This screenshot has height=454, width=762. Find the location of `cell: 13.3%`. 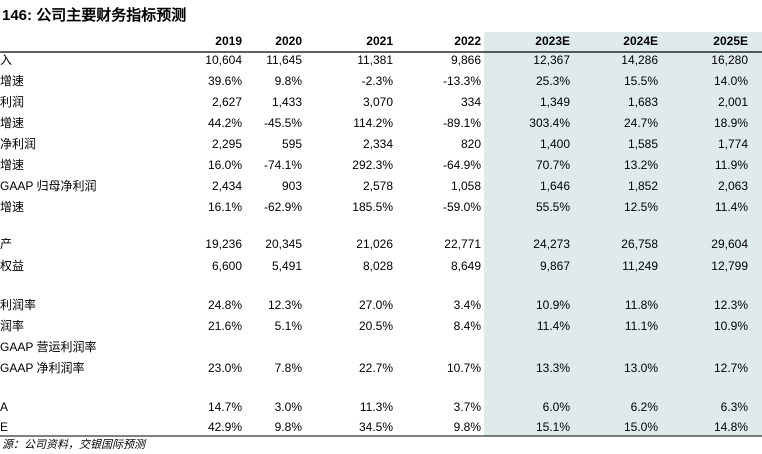

cell: 13.3% is located at coordinates (553, 368).